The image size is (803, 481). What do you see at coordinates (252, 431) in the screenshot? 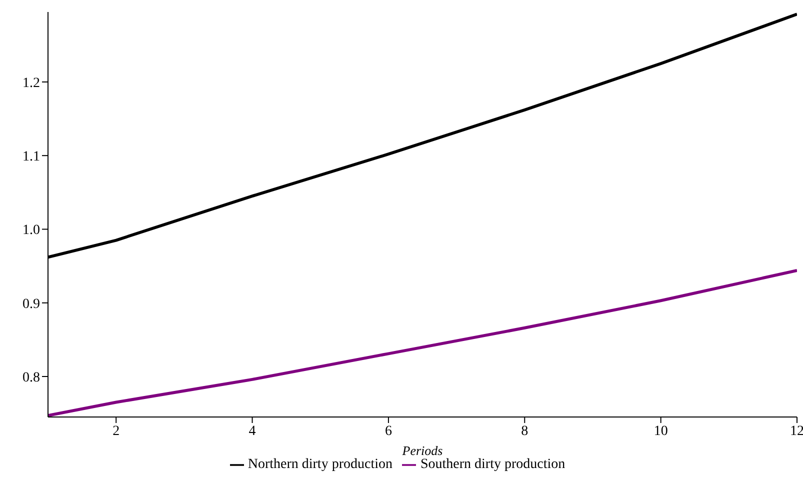
I see `x-tick-label: 4` at bounding box center [252, 431].